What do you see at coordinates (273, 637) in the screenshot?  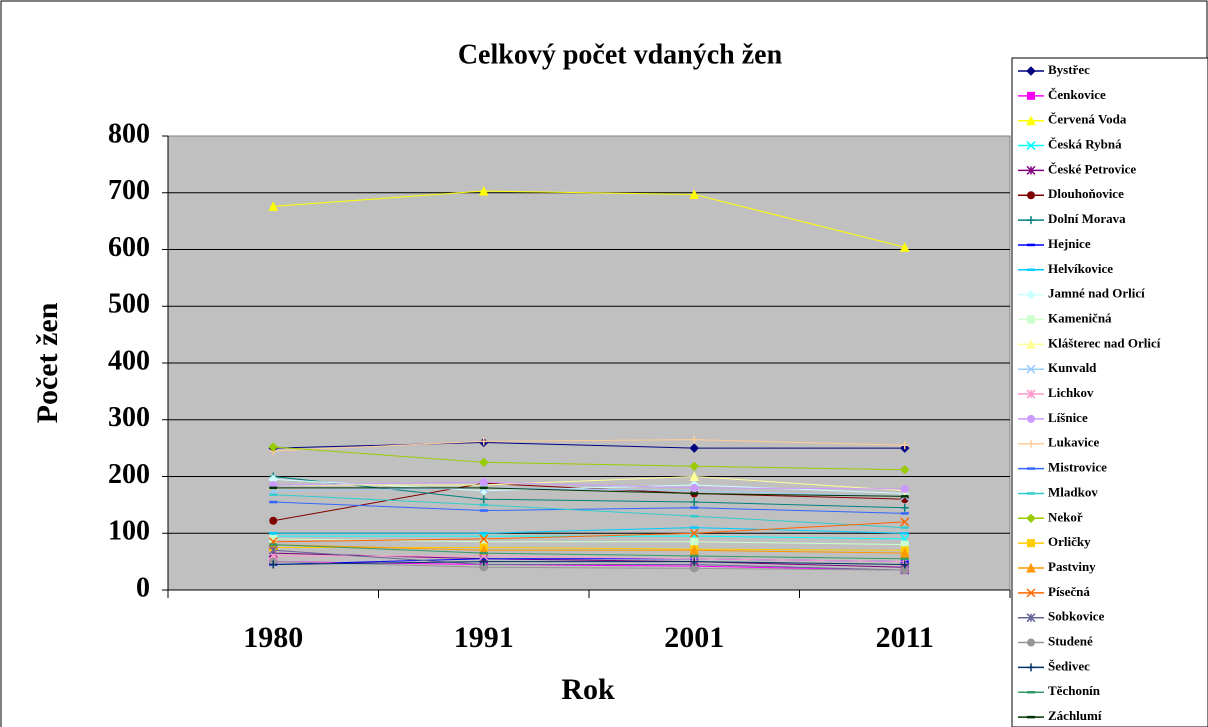 I see `x-tick-label: 1980` at bounding box center [273, 637].